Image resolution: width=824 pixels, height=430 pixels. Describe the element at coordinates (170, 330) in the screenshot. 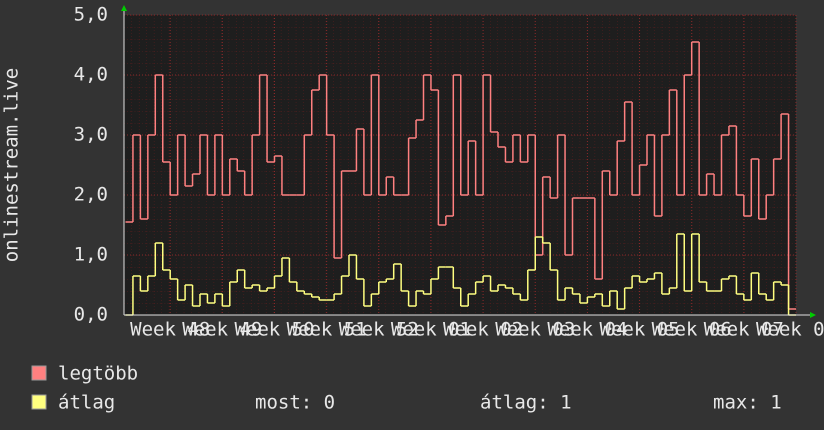

I see `x-tick-label: Week 48` at that location.